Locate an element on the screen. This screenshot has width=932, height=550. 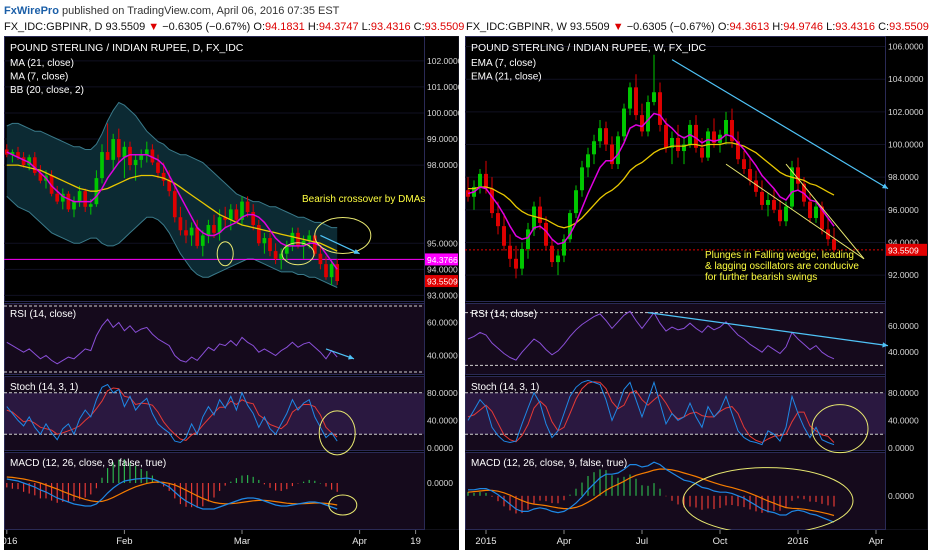
rsi-tick-label: 40.0000 is located at coordinates (442, 356).